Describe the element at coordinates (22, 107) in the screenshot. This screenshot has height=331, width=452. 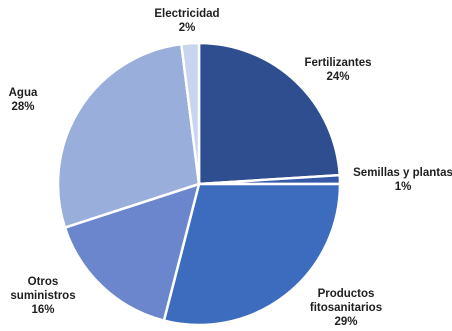
I see `label-percent: 28%` at that location.